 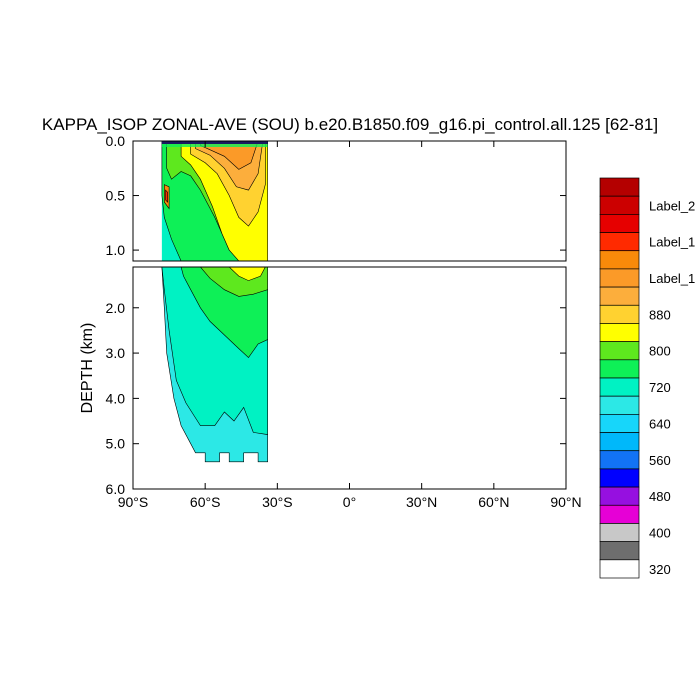 I want to click on colorbar-label: 880, so click(x=660, y=314).